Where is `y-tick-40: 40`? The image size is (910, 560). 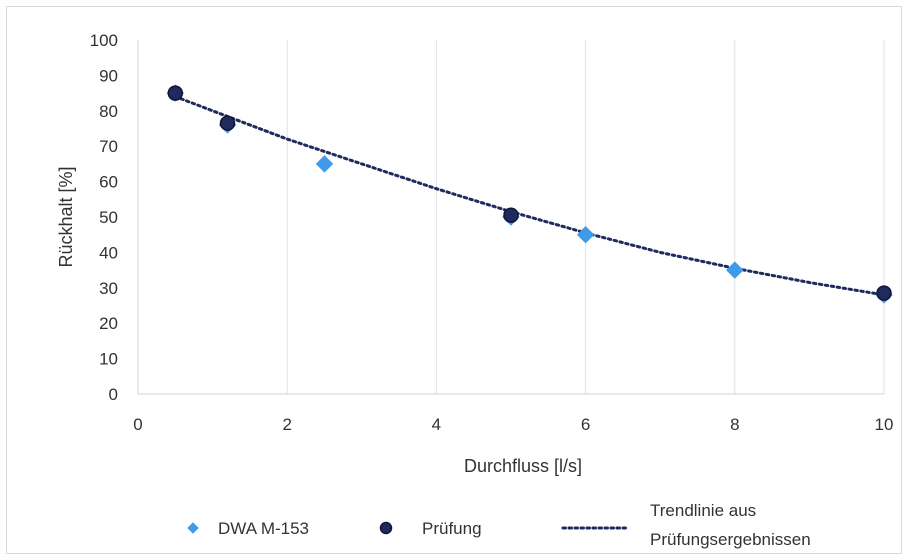 y-tick-40: 40 is located at coordinates (108, 252).